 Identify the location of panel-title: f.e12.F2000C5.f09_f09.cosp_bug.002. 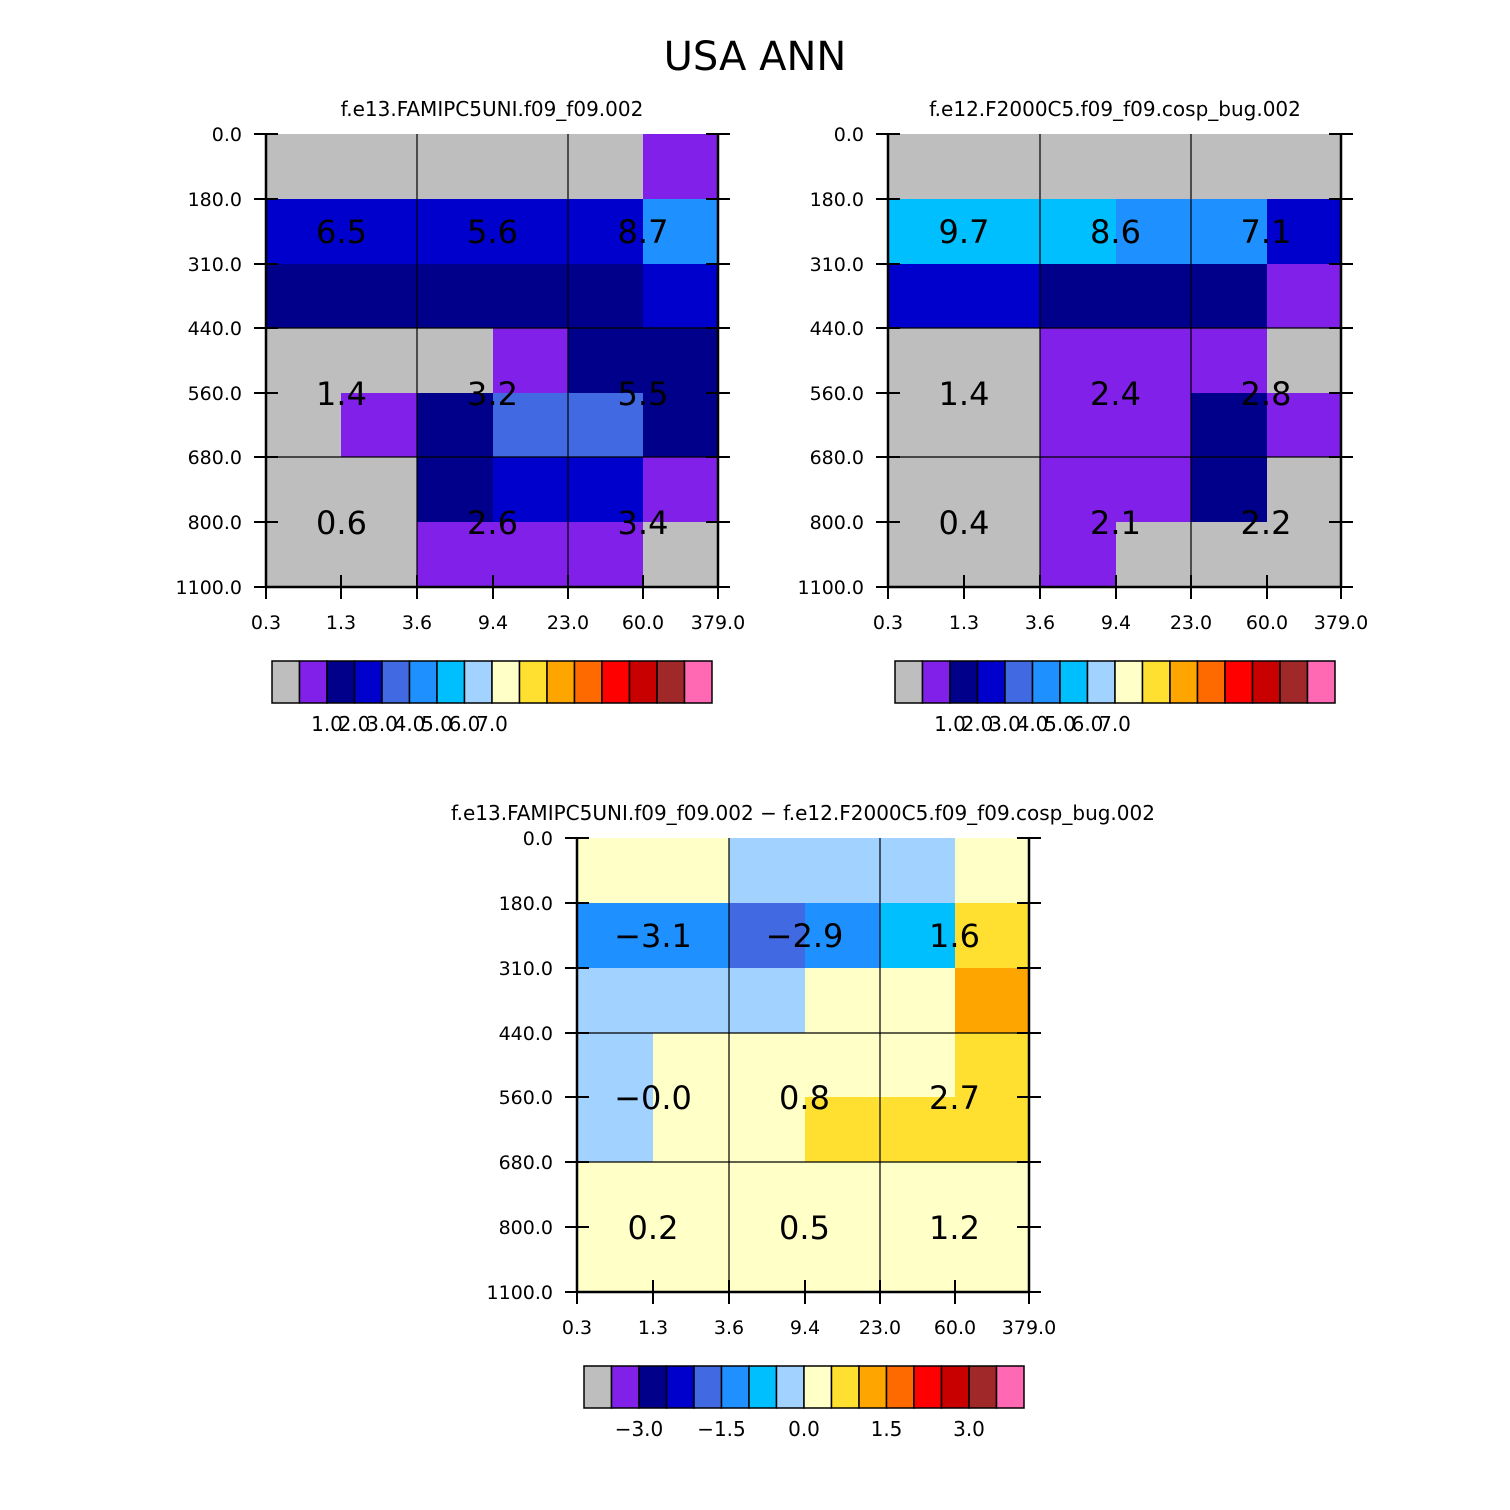
(1115, 109).